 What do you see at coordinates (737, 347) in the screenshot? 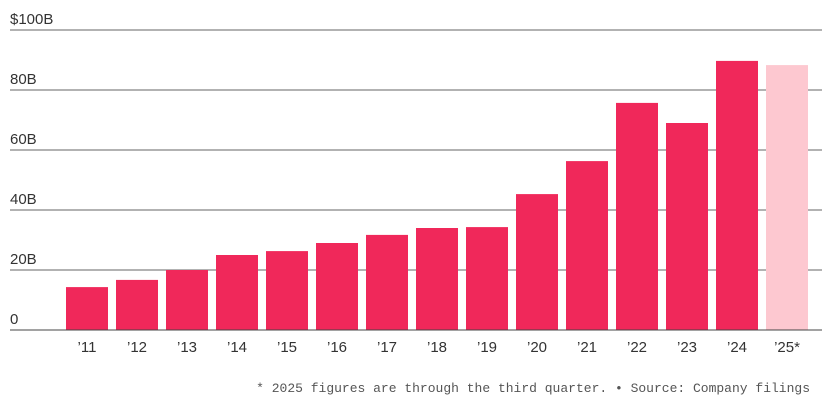
I see `x-tick-label: ’24` at bounding box center [737, 347].